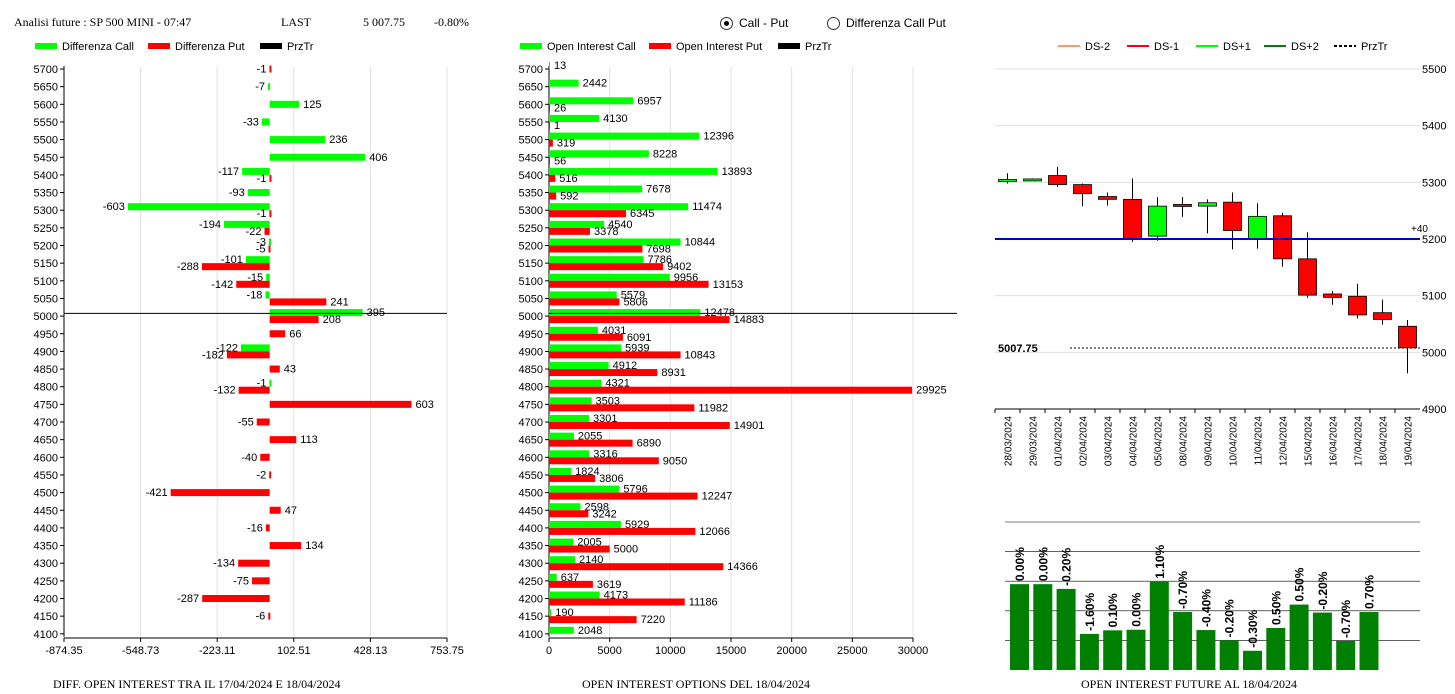 Image resolution: width=1455 pixels, height=694 pixels. Describe the element at coordinates (338, 140) in the screenshot. I see `call-diff-label: 236` at that location.